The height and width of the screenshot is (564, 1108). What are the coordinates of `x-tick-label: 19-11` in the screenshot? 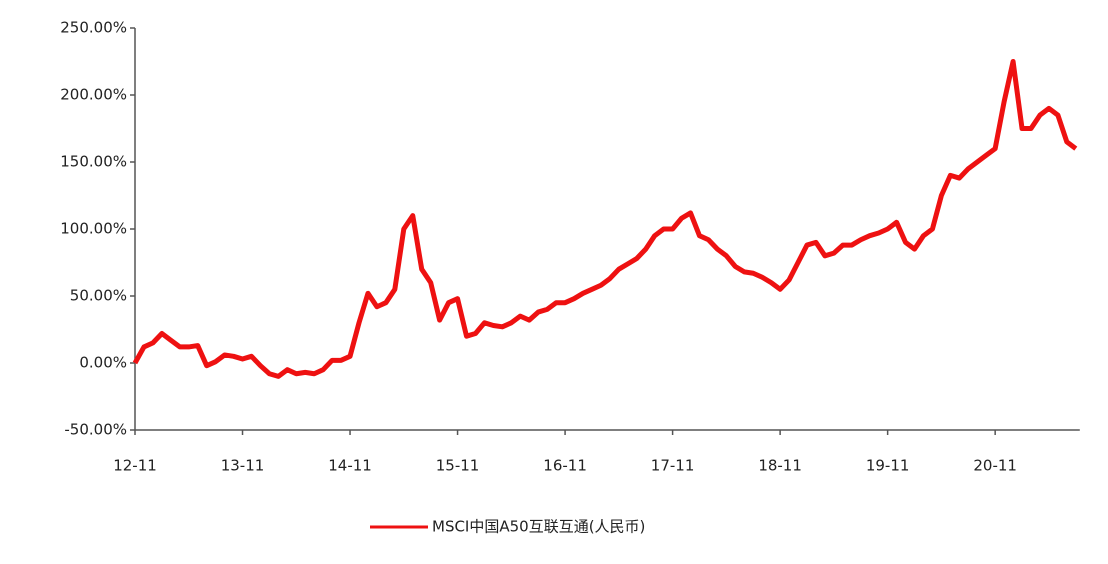 It's located at (888, 466).